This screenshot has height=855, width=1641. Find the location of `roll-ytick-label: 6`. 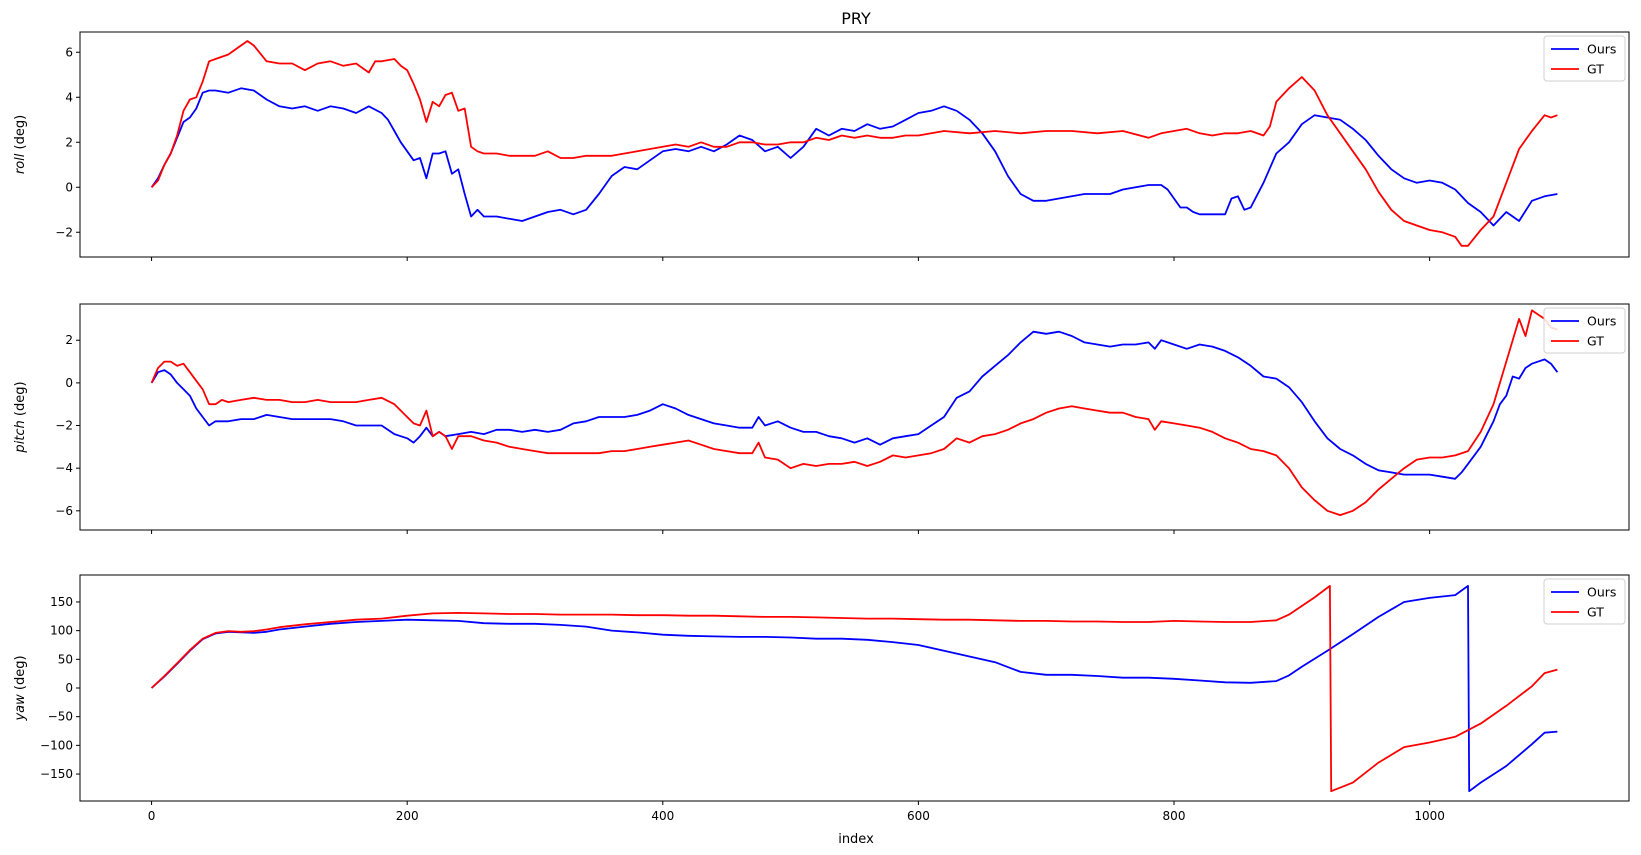

roll-ytick-label: 6 is located at coordinates (69, 52).